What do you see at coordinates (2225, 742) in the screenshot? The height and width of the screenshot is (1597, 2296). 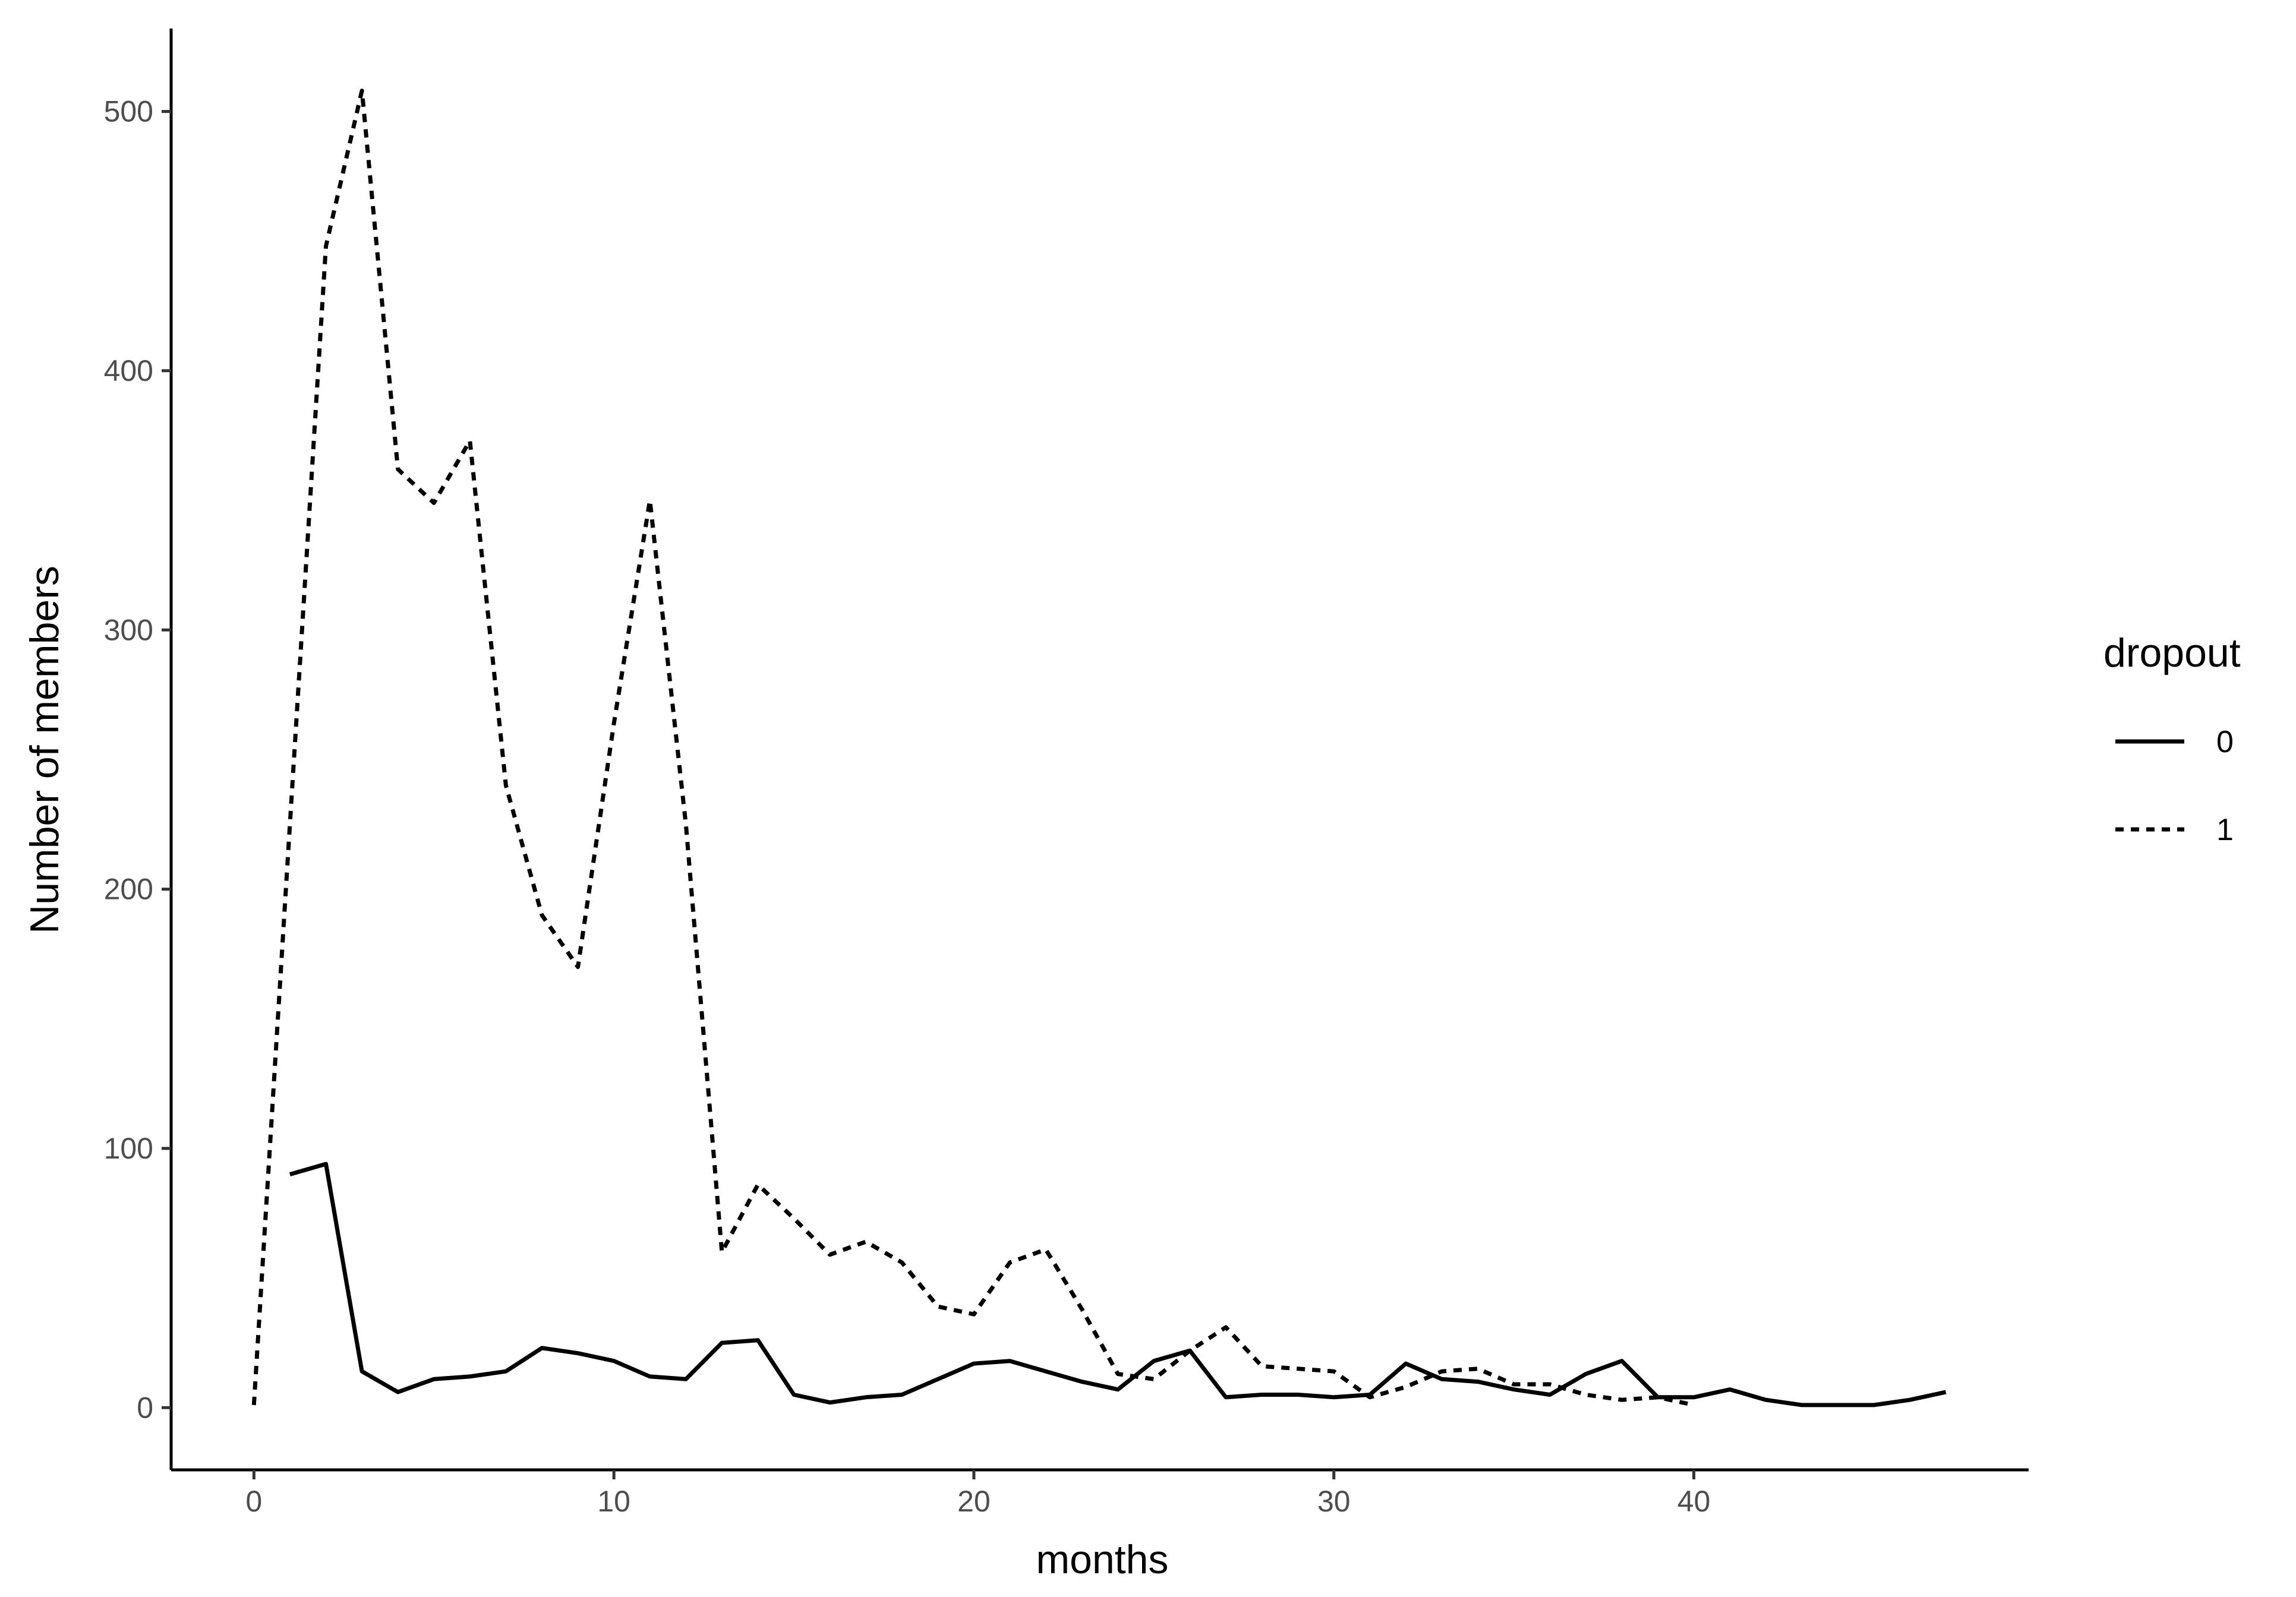 I see `legend-label-0: 0` at bounding box center [2225, 742].